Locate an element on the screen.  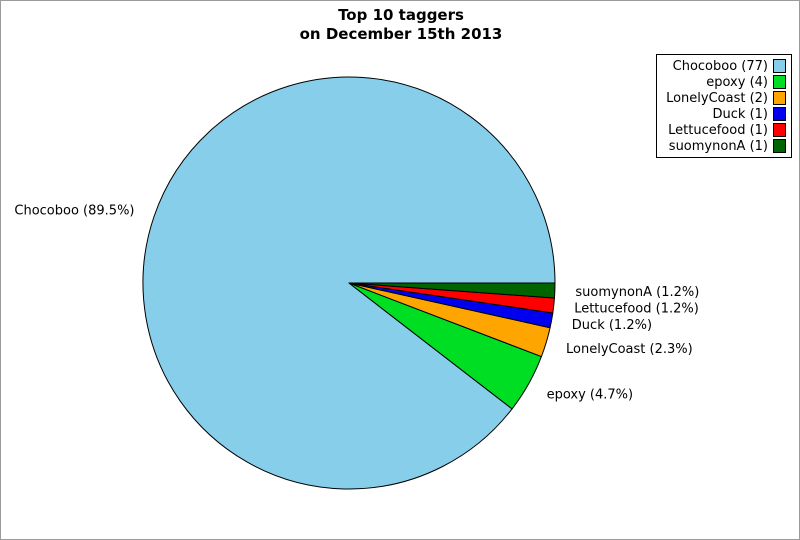
legend-item-suomynonA: suomynonA (1) is located at coordinates (726, 146).